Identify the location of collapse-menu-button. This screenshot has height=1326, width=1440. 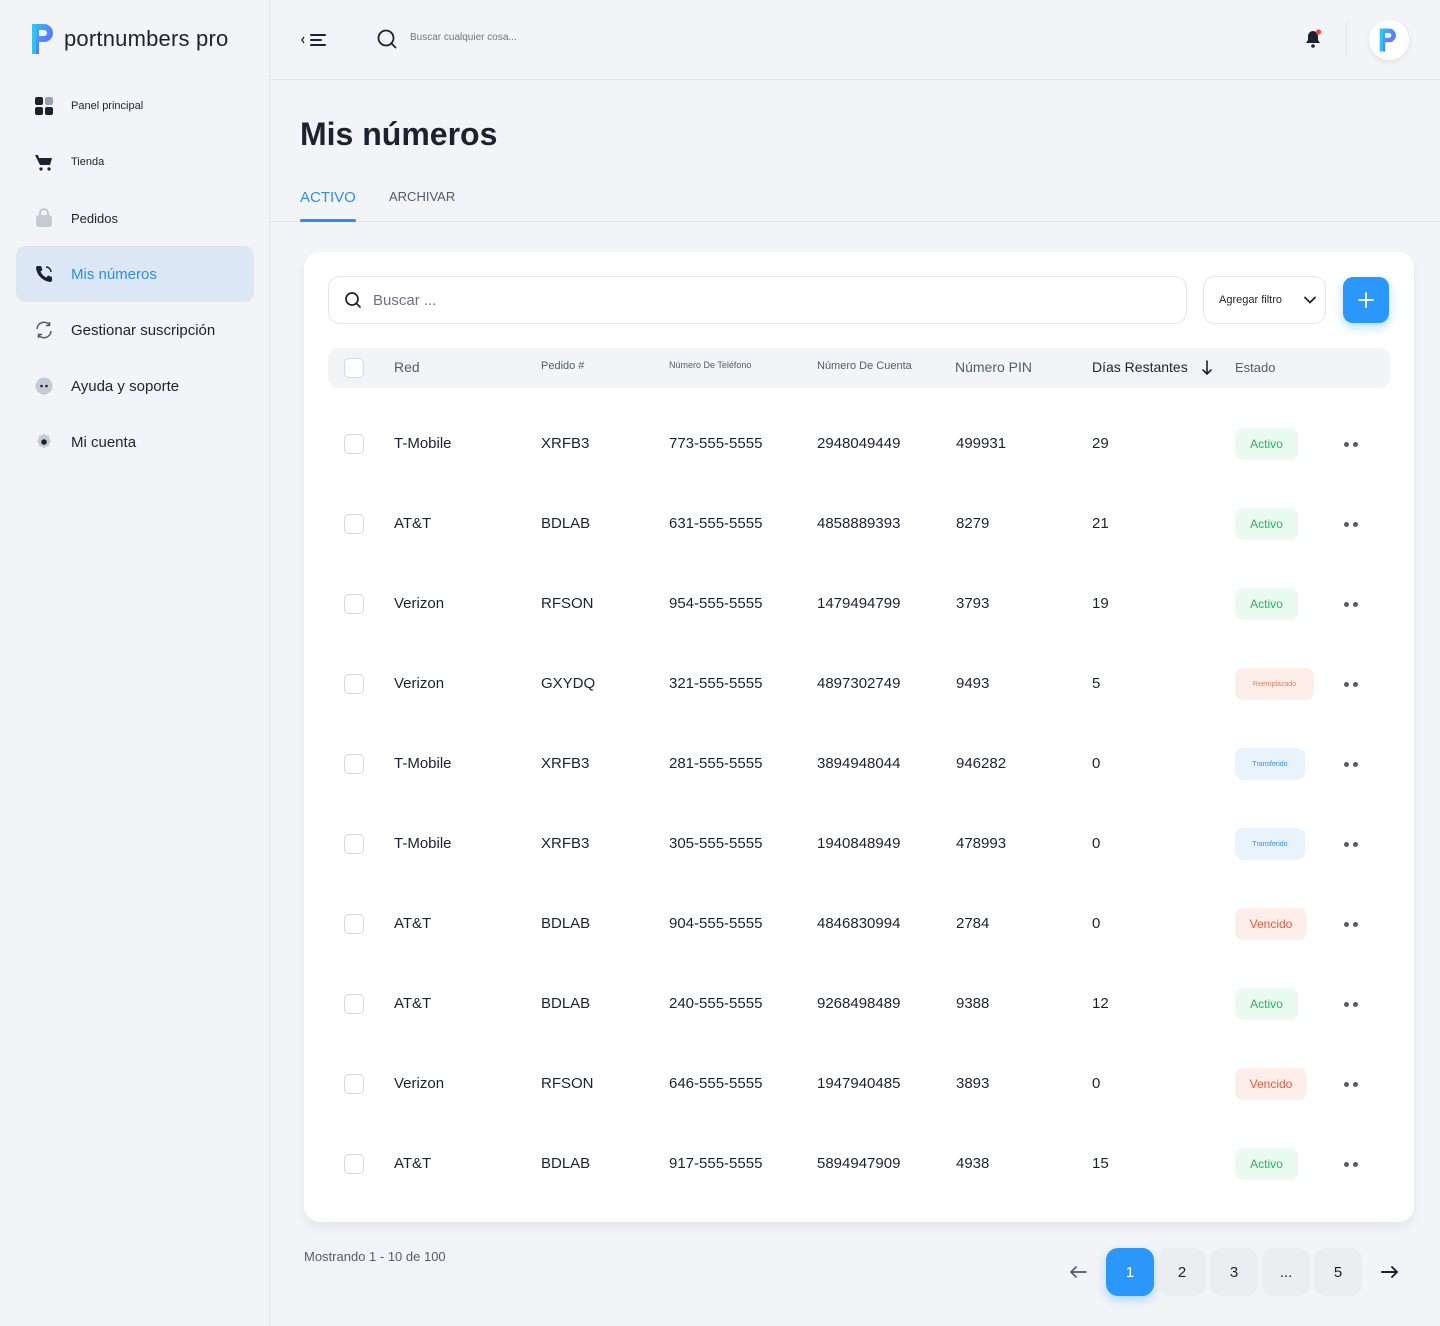
(315, 40).